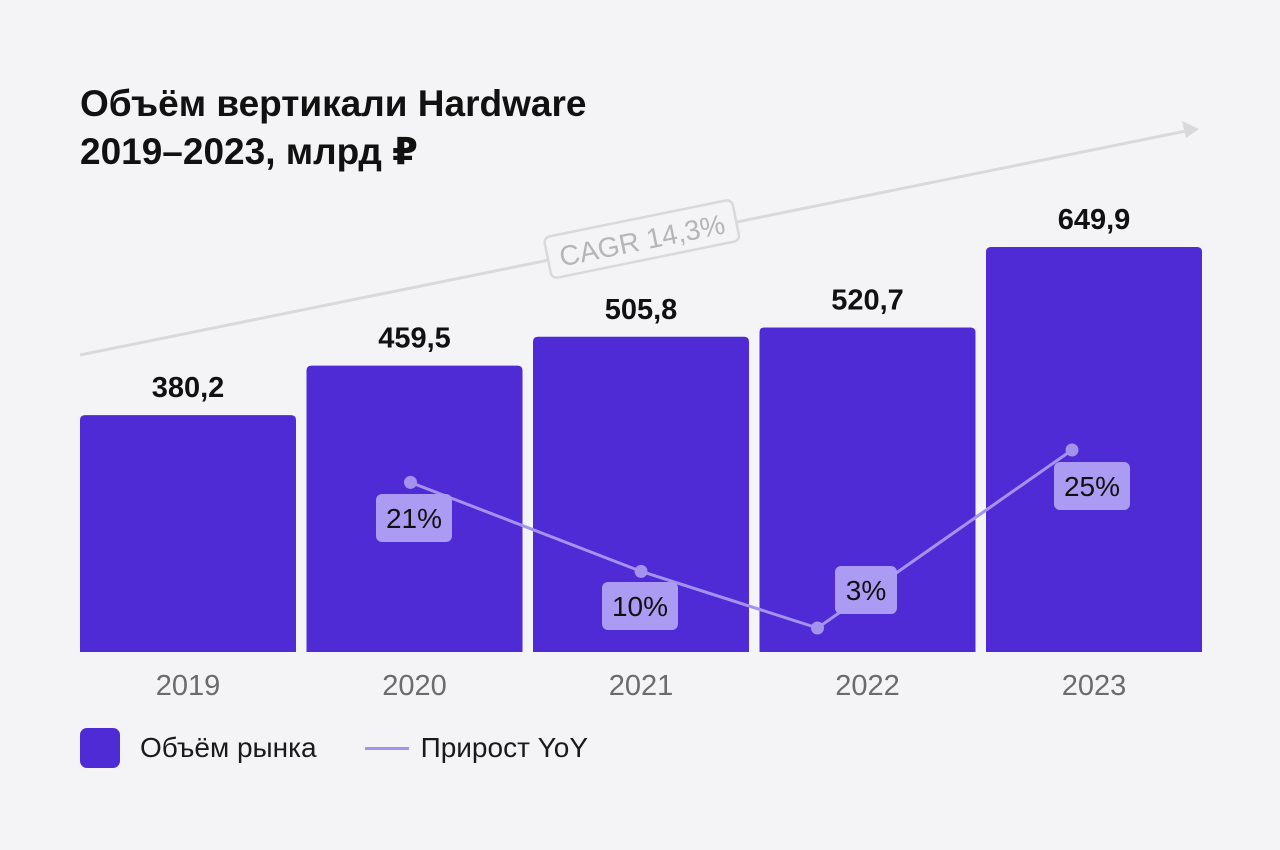 Image resolution: width=1280 pixels, height=850 pixels. I want to click on yoy-line, so click(741, 539).